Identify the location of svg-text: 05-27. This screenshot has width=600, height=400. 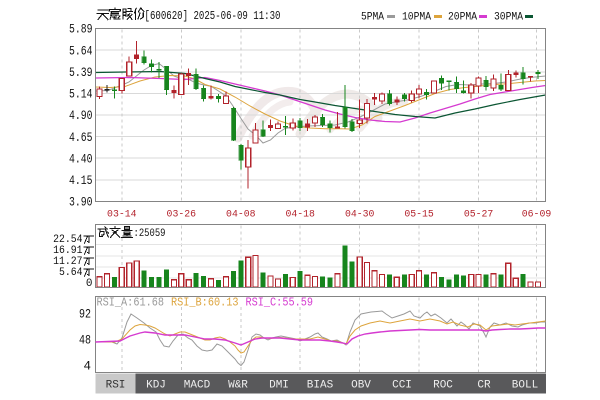
(479, 215).